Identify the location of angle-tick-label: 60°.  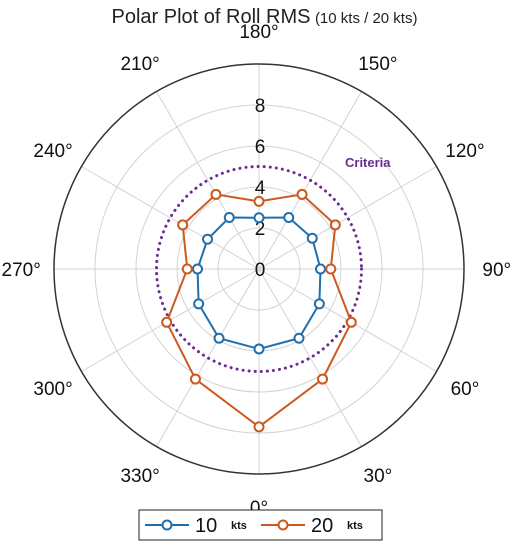
(465, 389).